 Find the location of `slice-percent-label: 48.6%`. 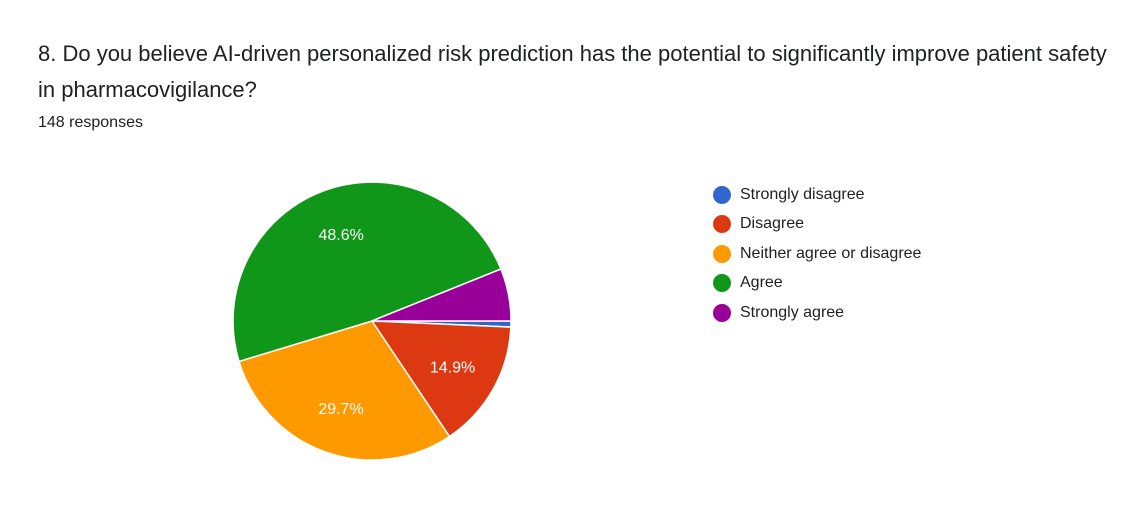

slice-percent-label: 48.6% is located at coordinates (341, 235).